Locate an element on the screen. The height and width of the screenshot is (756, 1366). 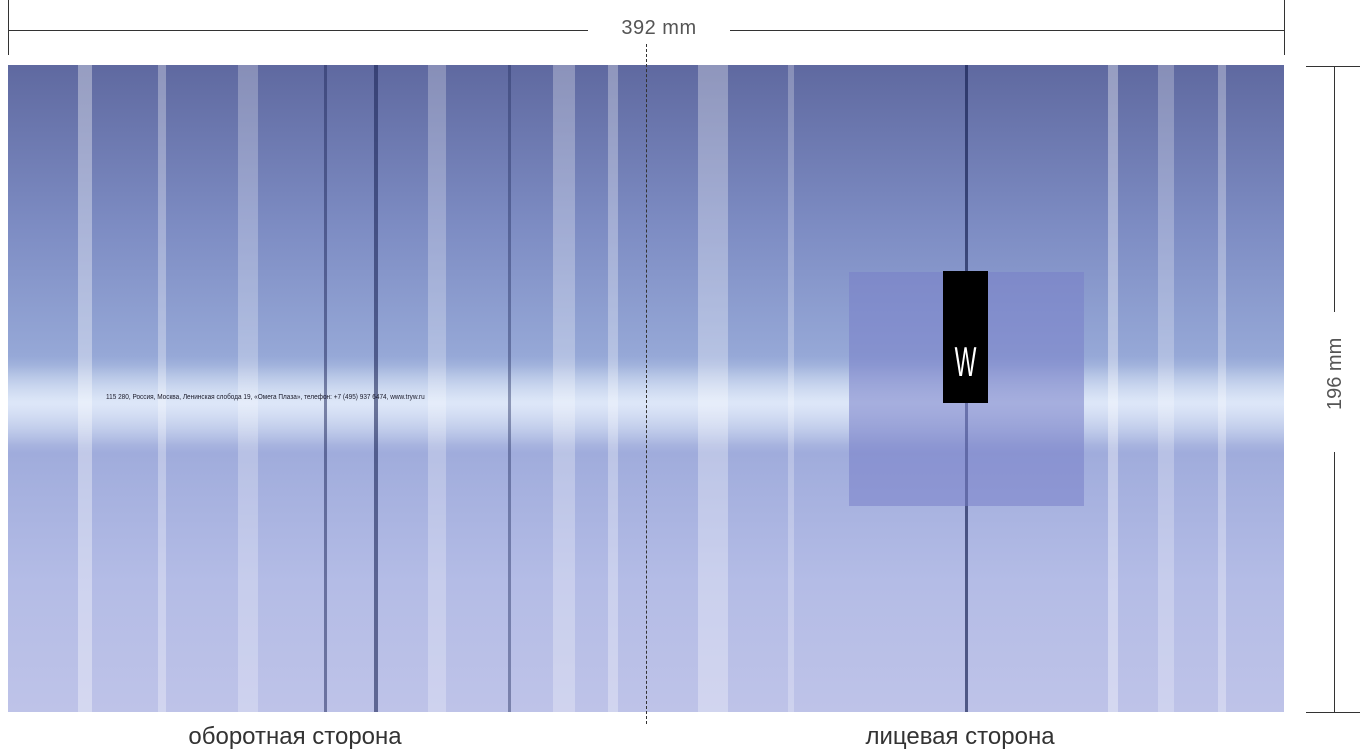
width-dimension-left-tick is located at coordinates (8, 27).